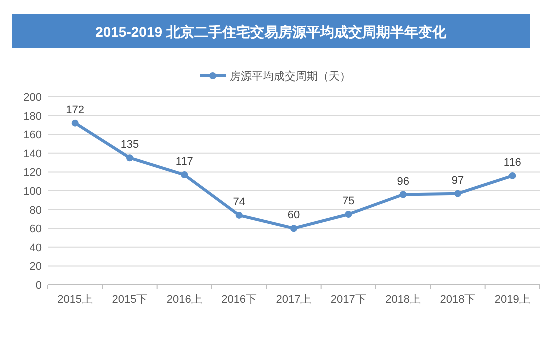 The height and width of the screenshot is (348, 550). I want to click on data-label: 117, so click(185, 162).